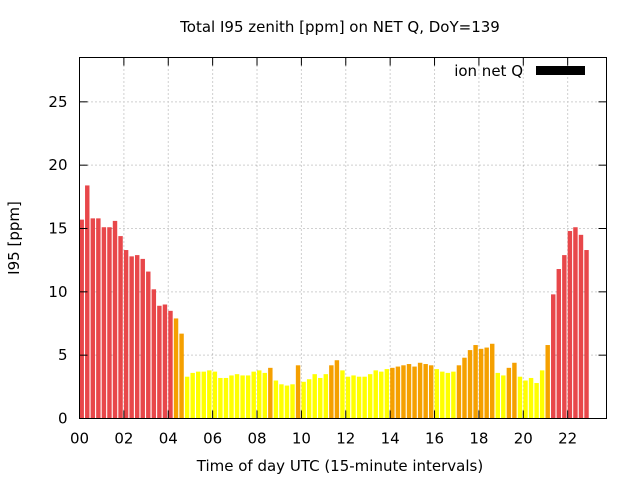  What do you see at coordinates (567, 439) in the screenshot?
I see `x-tick-label: 22` at bounding box center [567, 439].